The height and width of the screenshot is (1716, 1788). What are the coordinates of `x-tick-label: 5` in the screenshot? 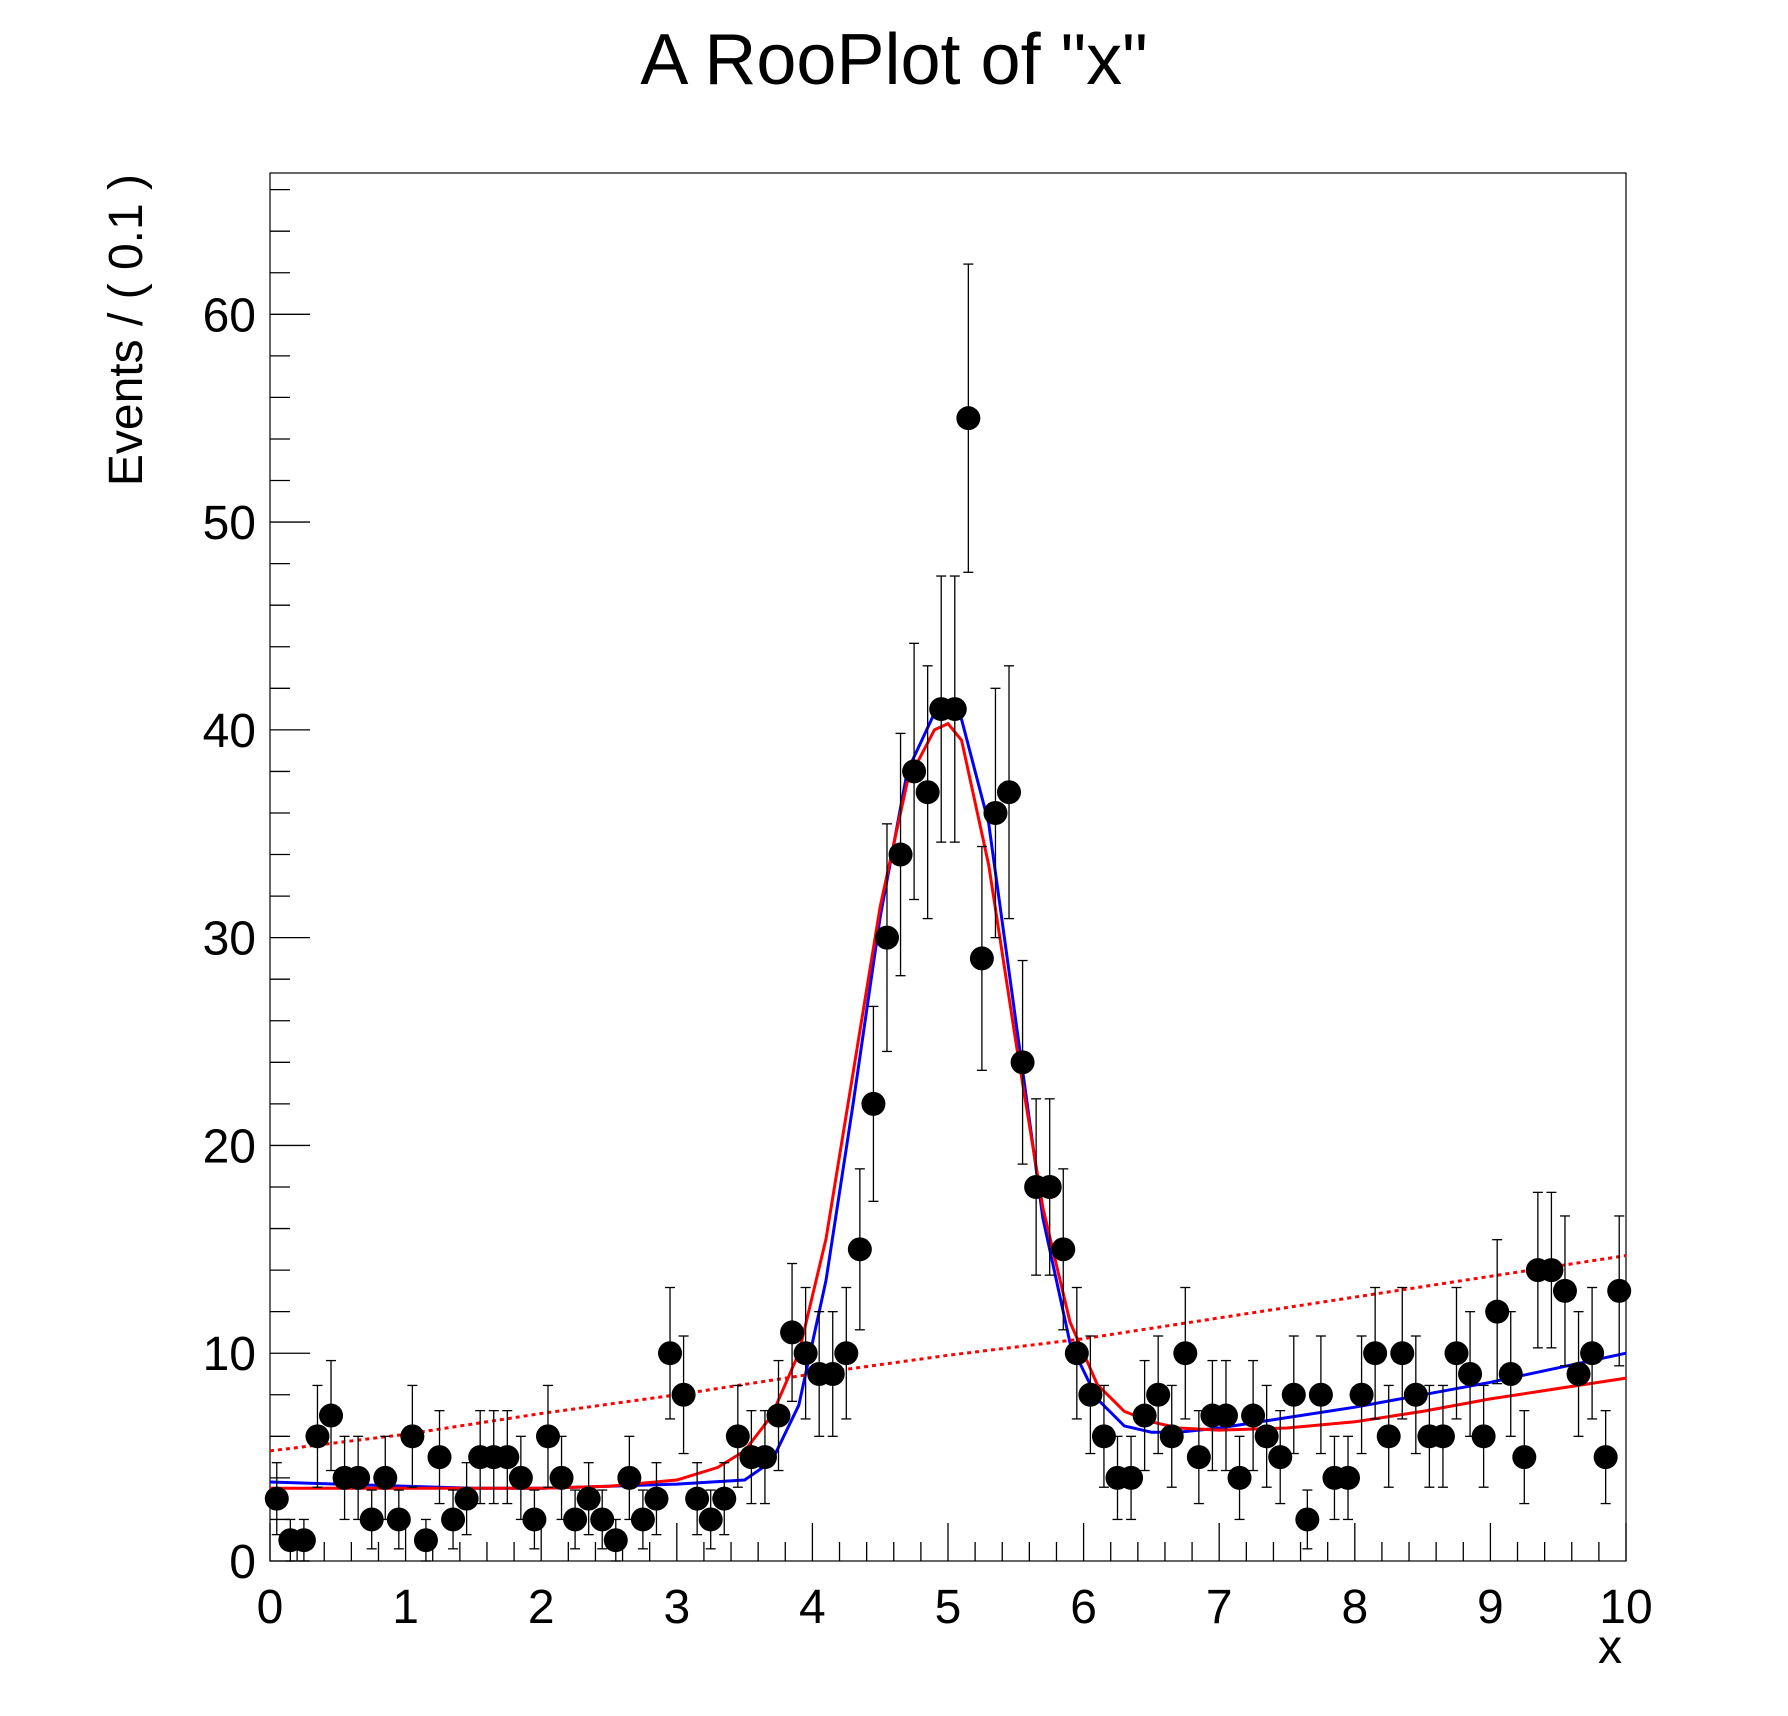 It's located at (948, 1607).